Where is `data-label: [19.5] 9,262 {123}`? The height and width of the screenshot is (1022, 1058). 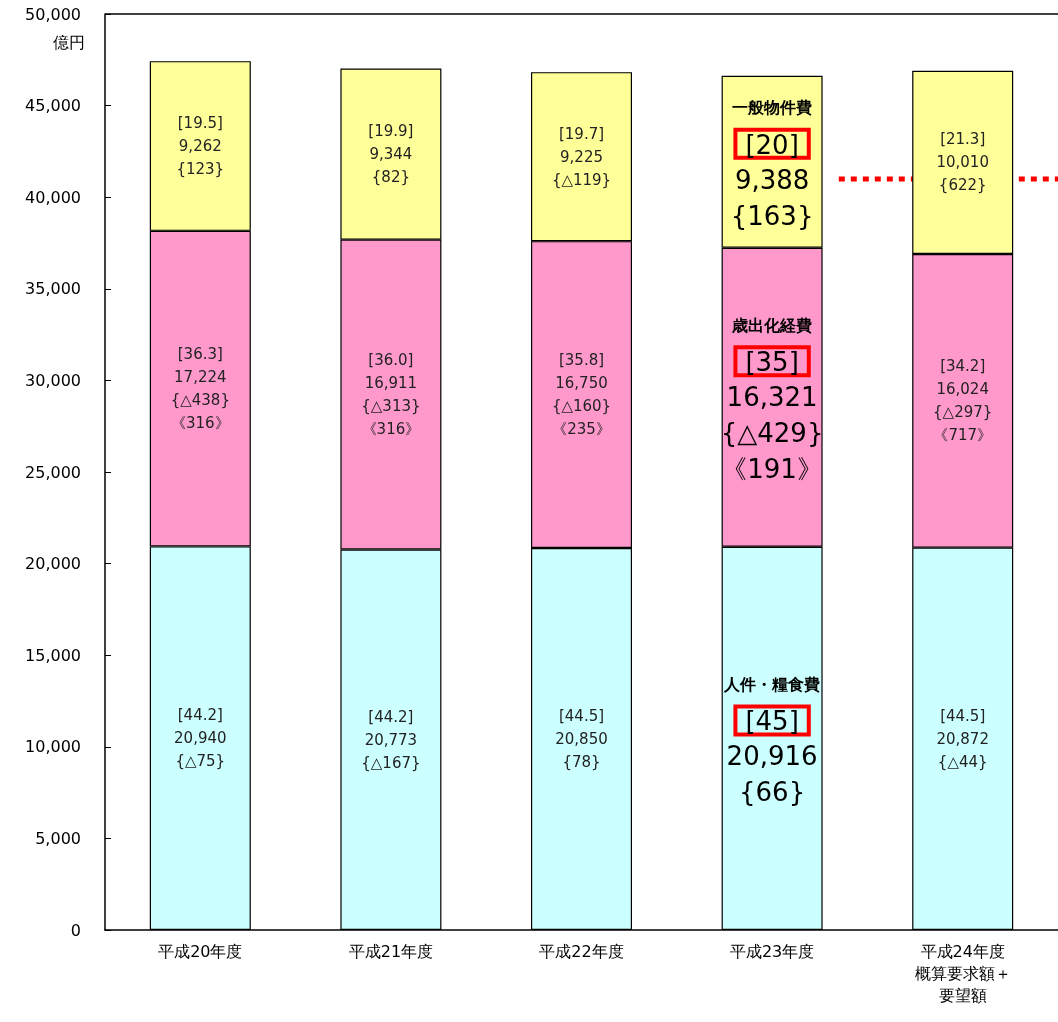 data-label: [19.5] 9,262 {123} is located at coordinates (200, 146).